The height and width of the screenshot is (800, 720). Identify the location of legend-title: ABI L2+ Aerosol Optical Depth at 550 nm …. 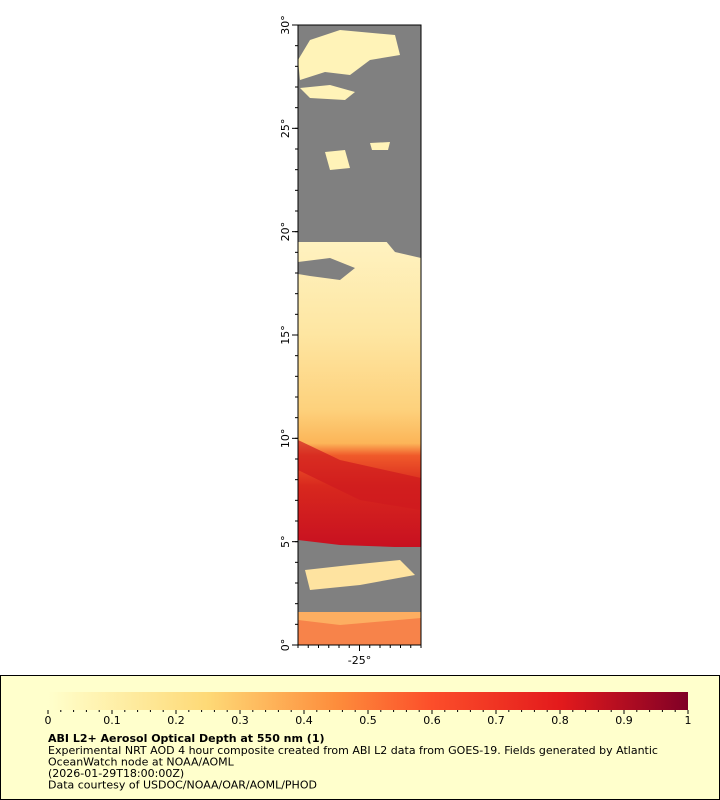
(186, 738).